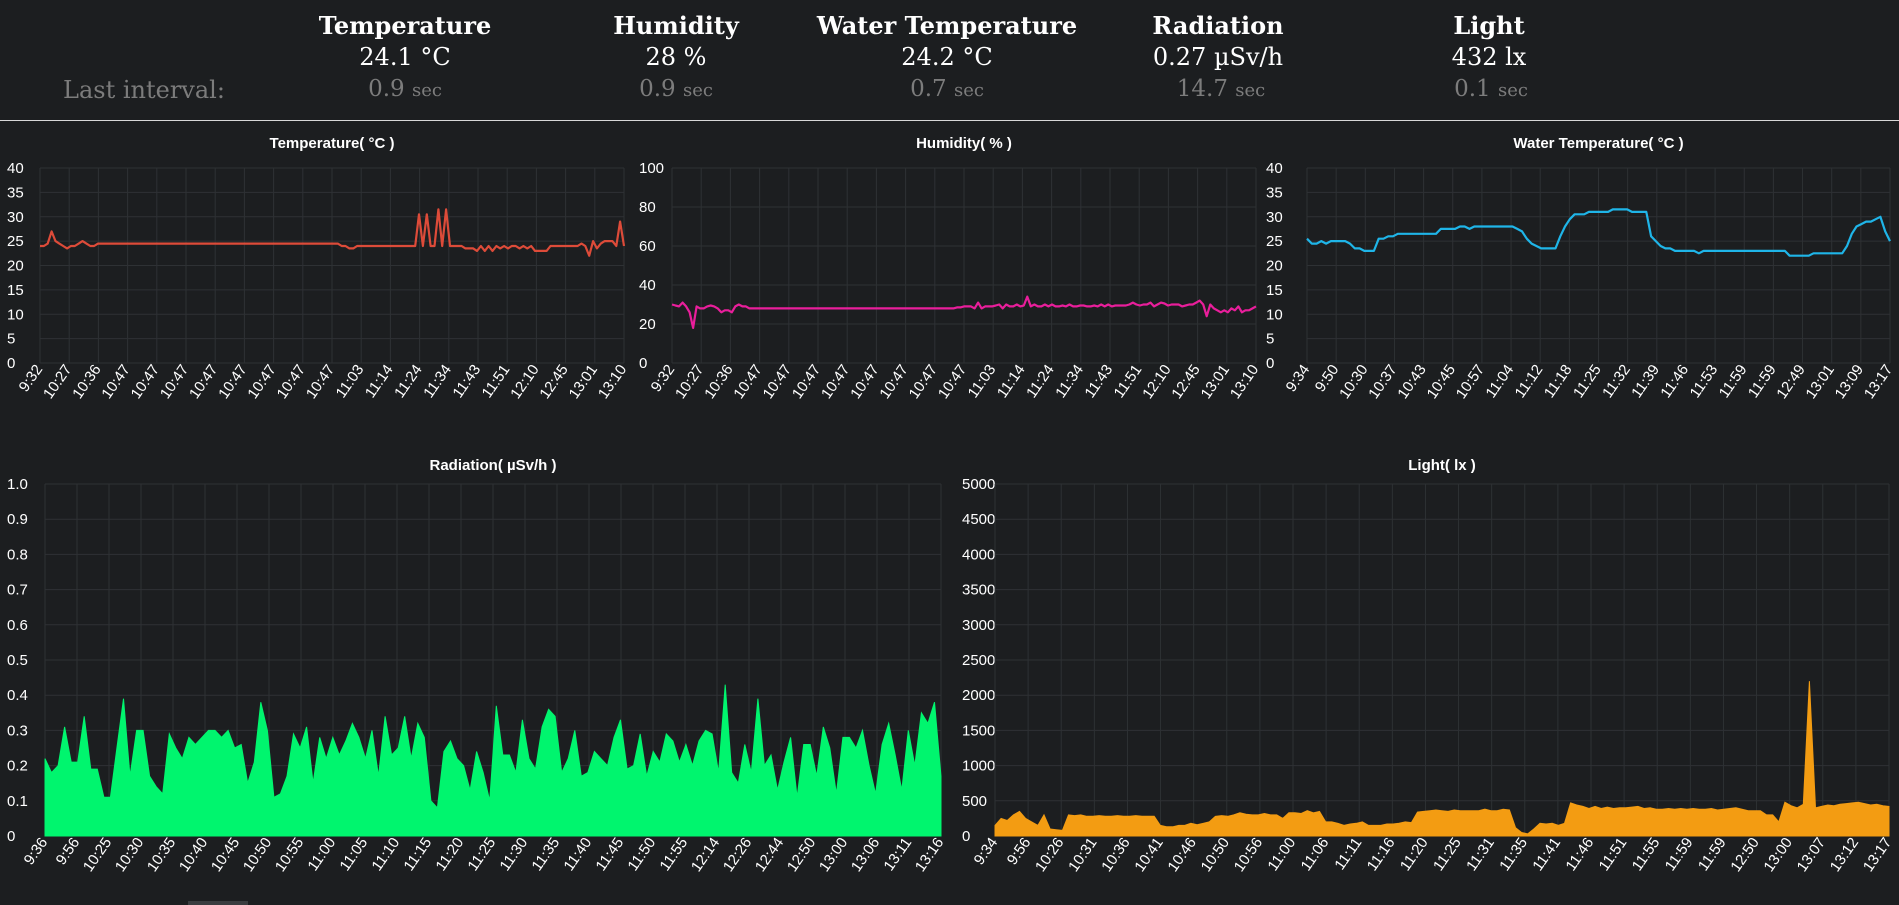 The width and height of the screenshot is (1899, 905). What do you see at coordinates (218, 903) in the screenshot?
I see `bottom-tab` at bounding box center [218, 903].